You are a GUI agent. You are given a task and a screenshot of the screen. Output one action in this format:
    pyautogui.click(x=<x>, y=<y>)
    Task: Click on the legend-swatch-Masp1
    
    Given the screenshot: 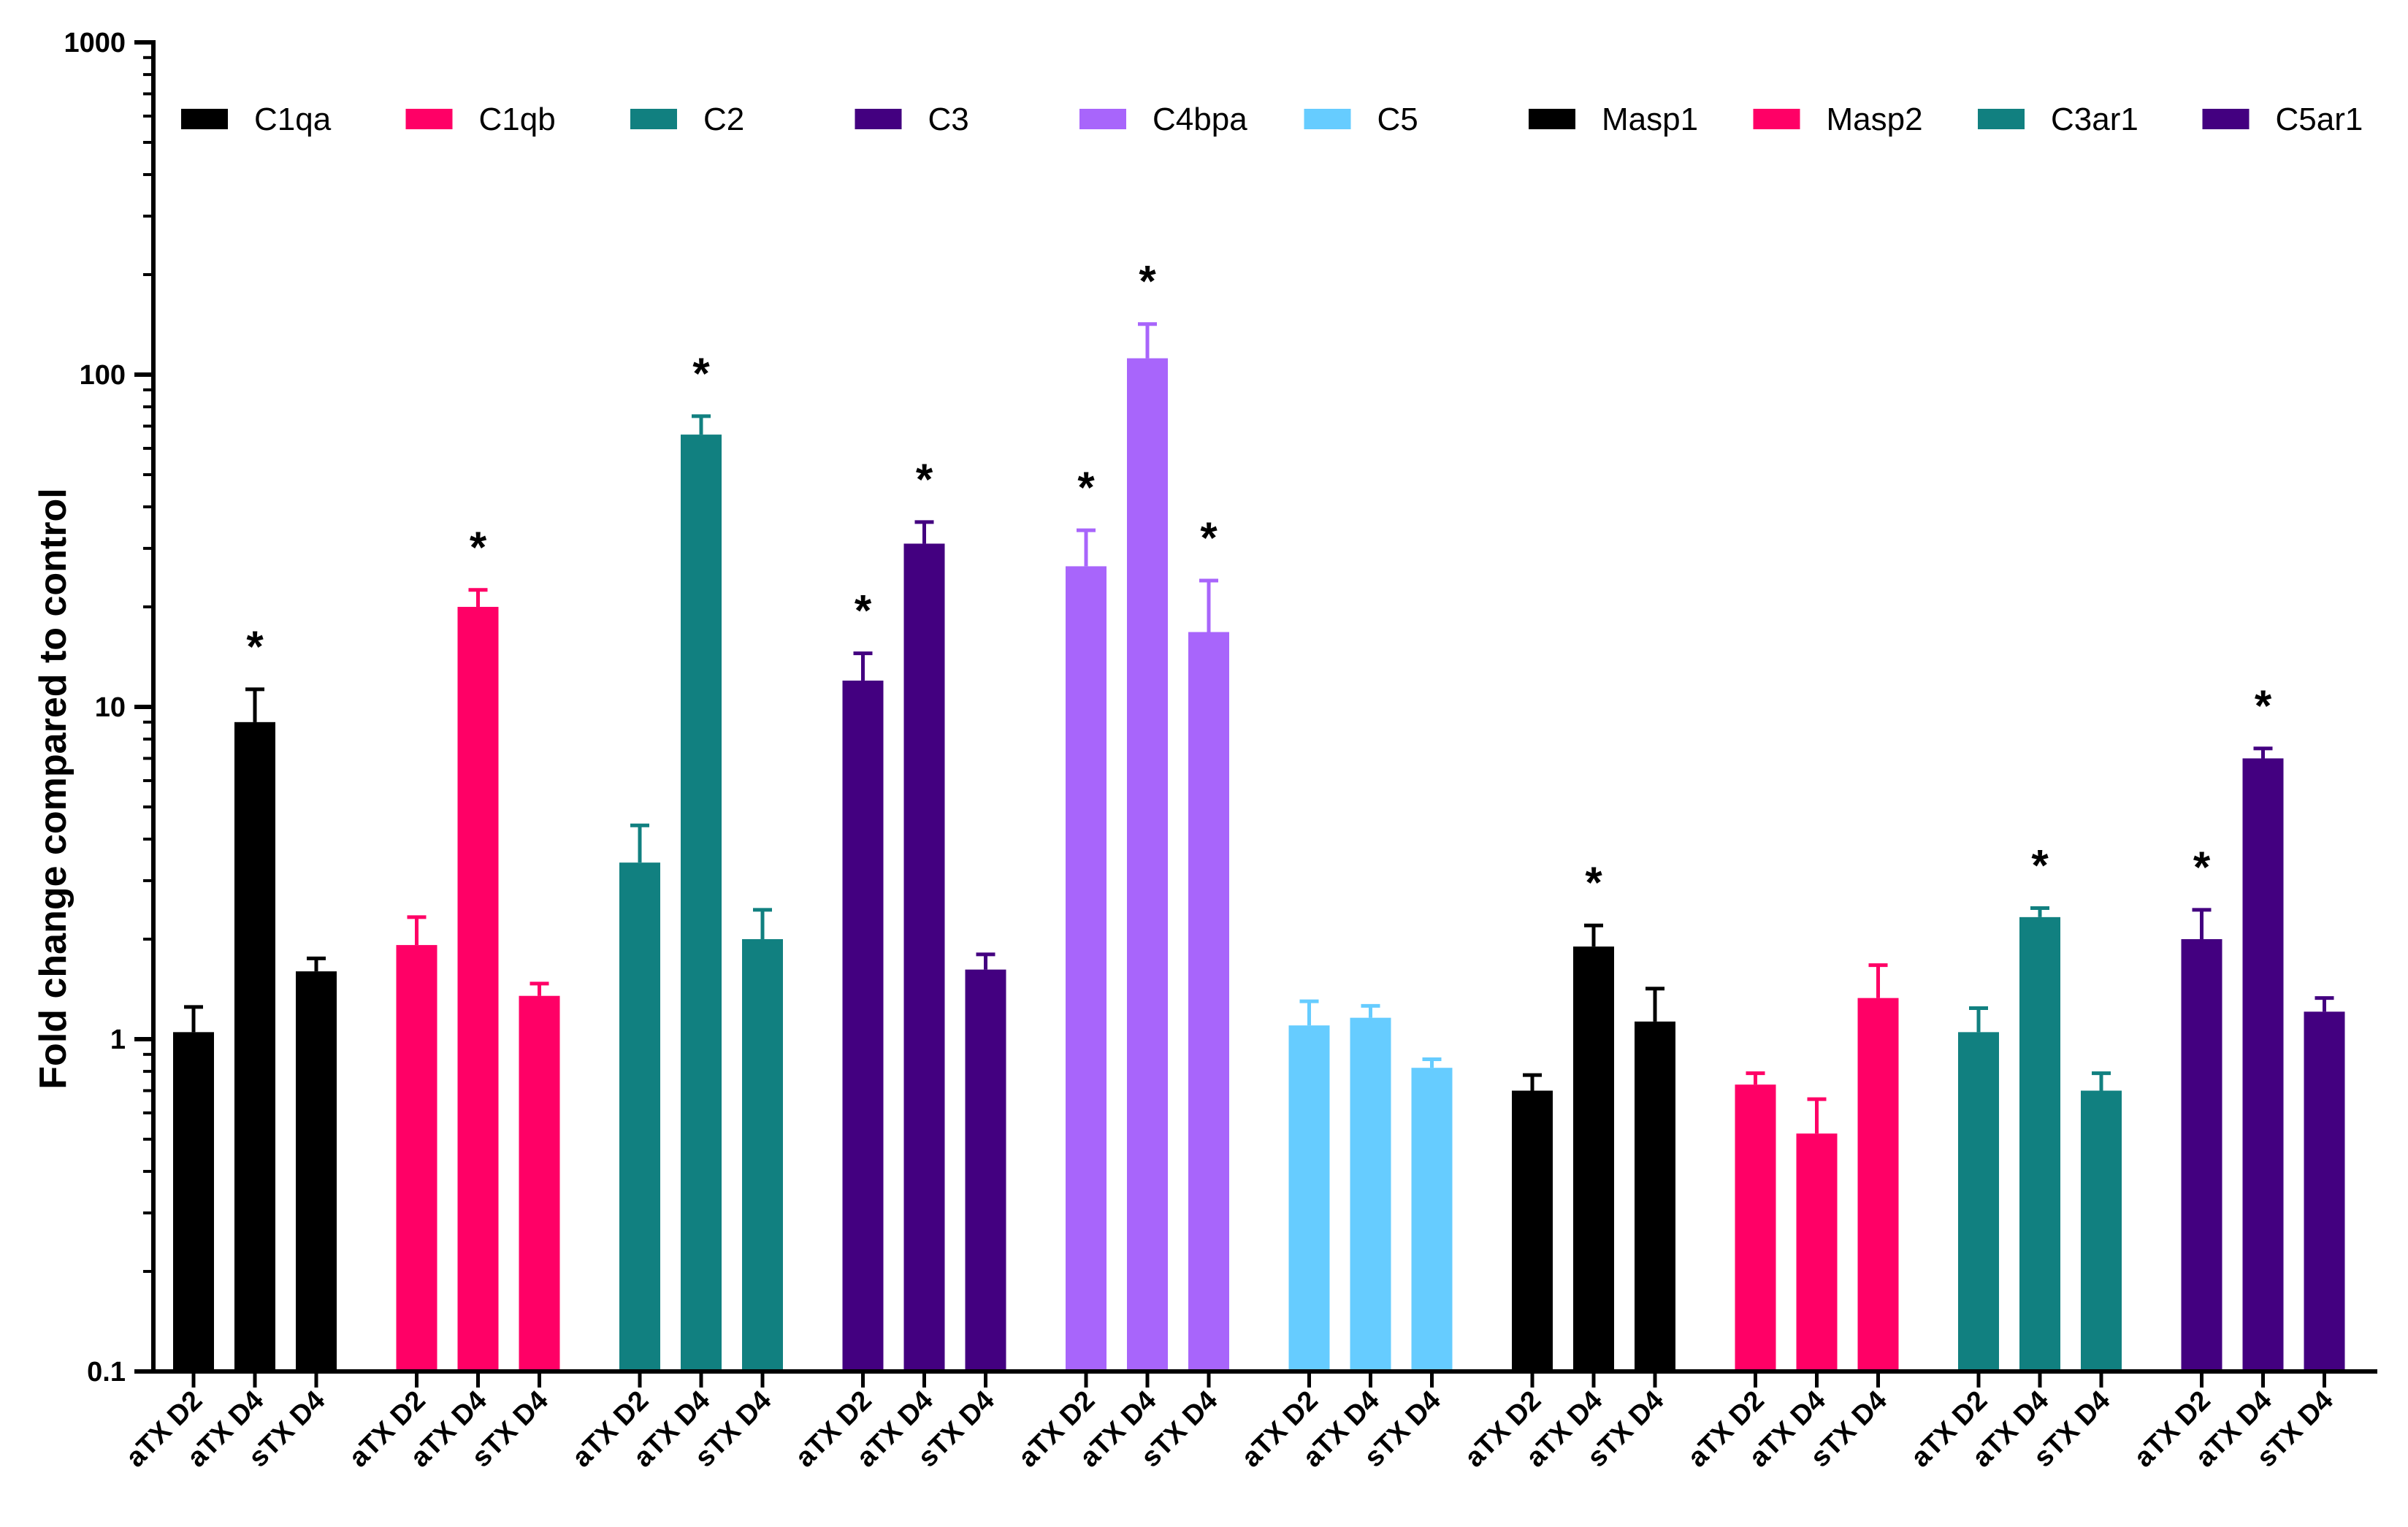 What is the action you would take?
    pyautogui.click(x=1552, y=119)
    